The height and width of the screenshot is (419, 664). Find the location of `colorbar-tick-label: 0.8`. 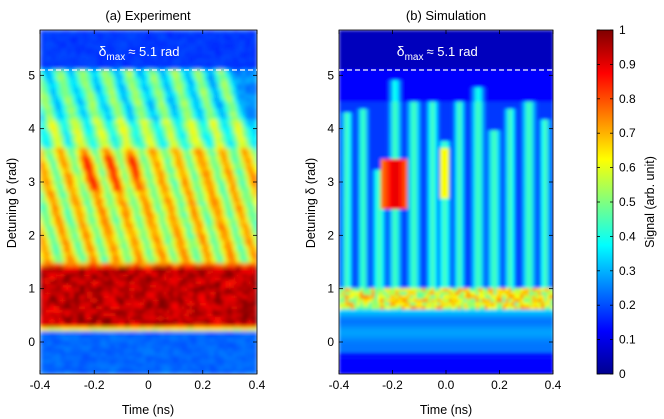

colorbar-tick-label: 0.8 is located at coordinates (627, 99).